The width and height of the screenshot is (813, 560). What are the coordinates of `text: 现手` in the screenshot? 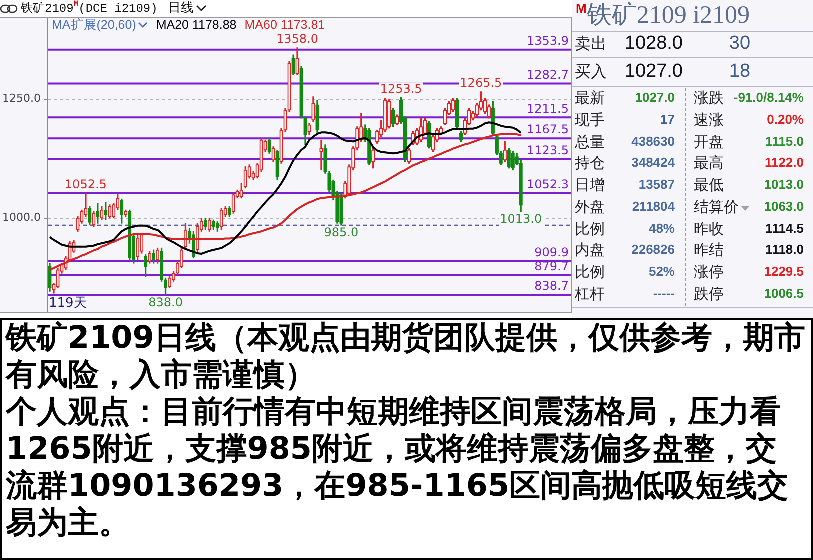 It's located at (590, 119).